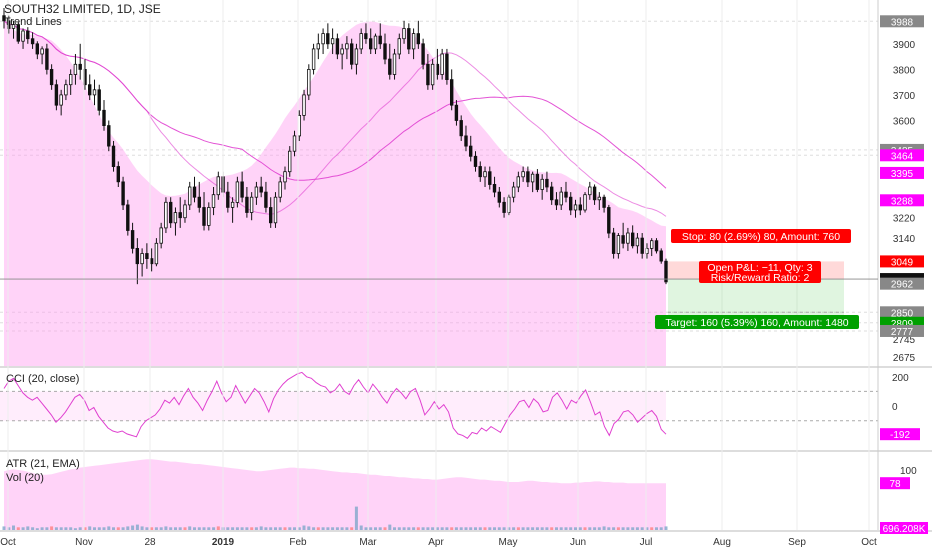 This screenshot has height=550, width=932. I want to click on cci-pane, so click(439, 405).